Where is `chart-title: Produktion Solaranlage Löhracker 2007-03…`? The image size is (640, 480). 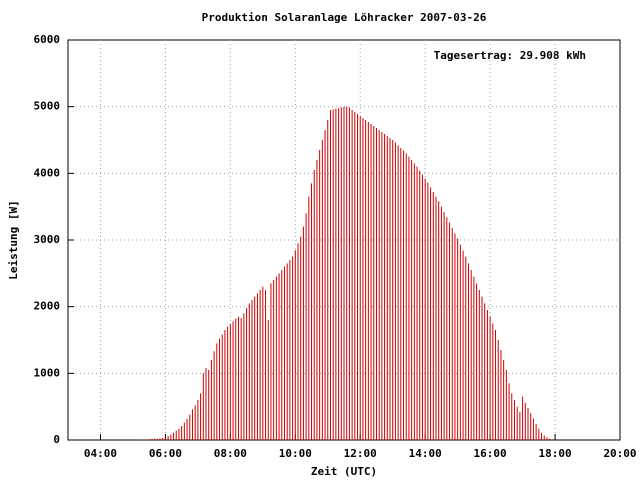
chart-title: Produktion Solaranlage Löhracker 2007-03… is located at coordinates (344, 17).